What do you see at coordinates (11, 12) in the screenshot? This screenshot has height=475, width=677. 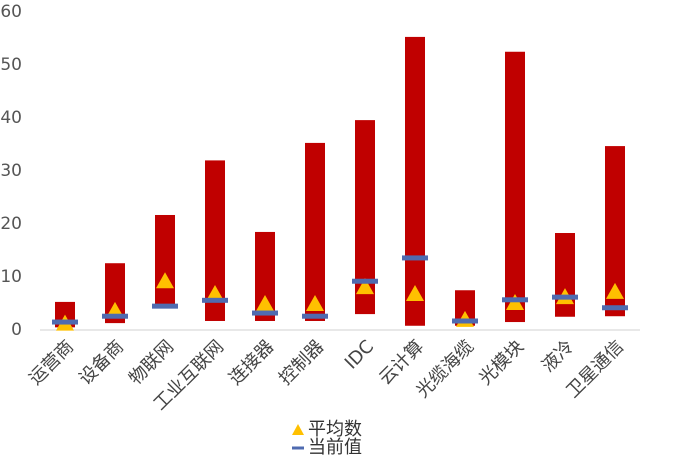 I see `y-tick-label: 60` at bounding box center [11, 12].